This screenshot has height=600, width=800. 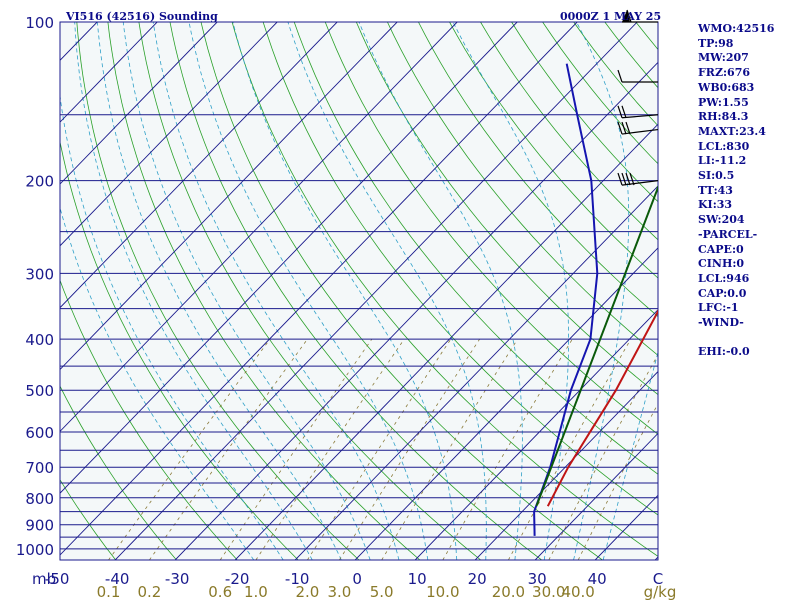 What do you see at coordinates (723, 102) in the screenshot?
I see `stat-line: PW:1.55` at bounding box center [723, 102].